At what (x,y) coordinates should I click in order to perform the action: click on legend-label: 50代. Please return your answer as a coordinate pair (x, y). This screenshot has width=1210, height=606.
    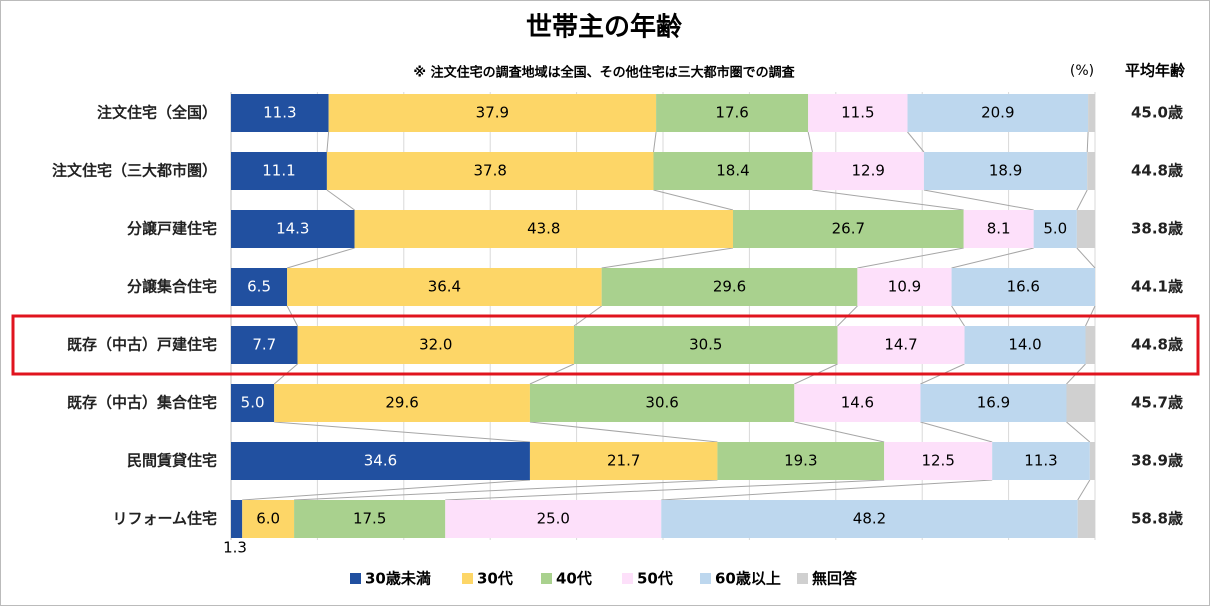
    Looking at the image, I should click on (655, 579).